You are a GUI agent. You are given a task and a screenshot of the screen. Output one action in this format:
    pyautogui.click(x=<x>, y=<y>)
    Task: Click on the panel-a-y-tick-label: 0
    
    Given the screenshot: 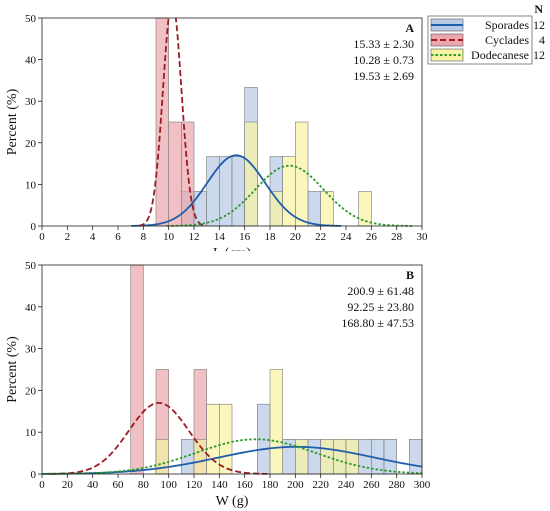 What is the action you would take?
    pyautogui.click(x=34, y=227)
    